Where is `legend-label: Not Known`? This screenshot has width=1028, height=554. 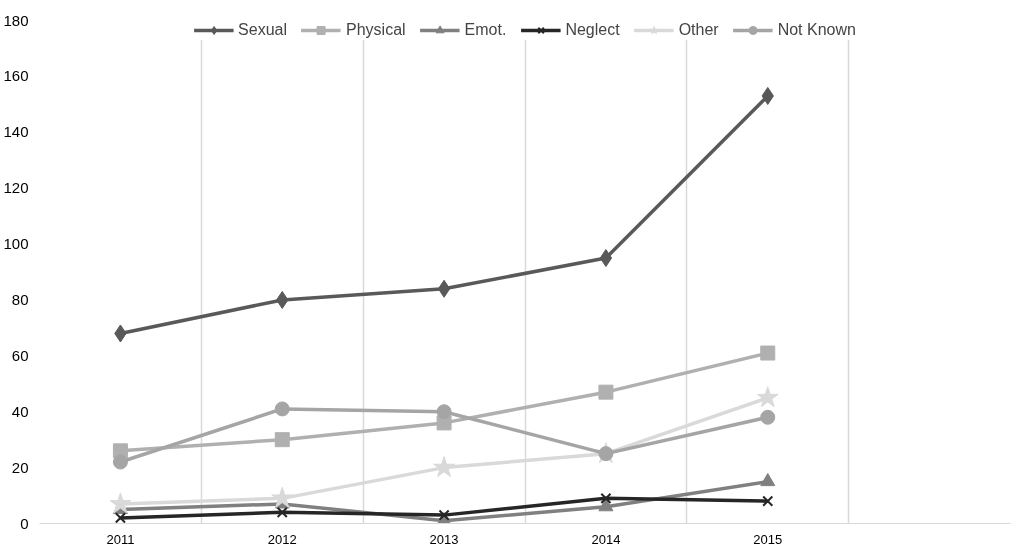 legend-label: Not Known is located at coordinates (816, 30).